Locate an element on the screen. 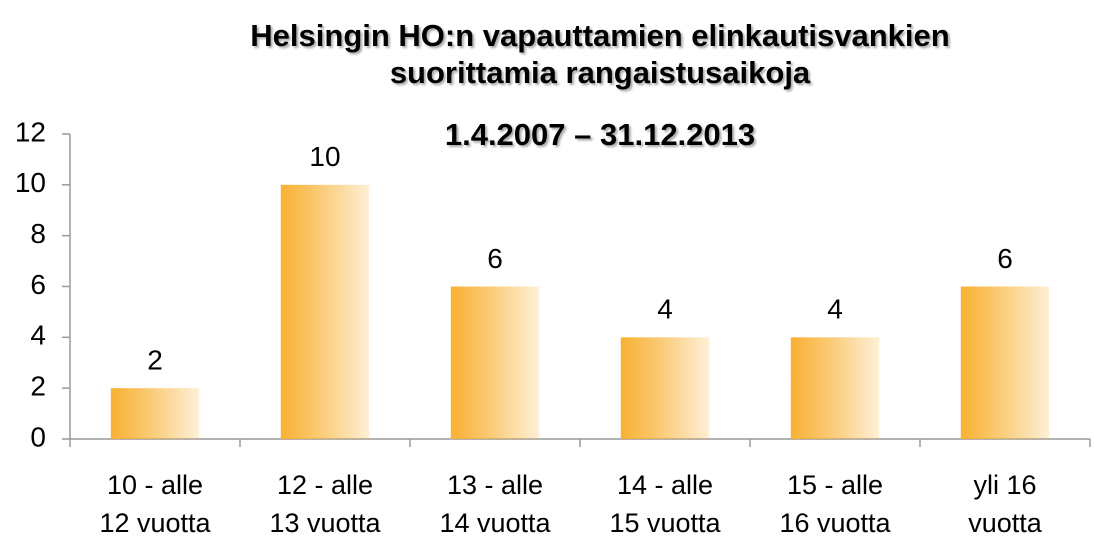 This screenshot has height=537, width=1094. x-tick-label: 15 vuotta is located at coordinates (665, 522).